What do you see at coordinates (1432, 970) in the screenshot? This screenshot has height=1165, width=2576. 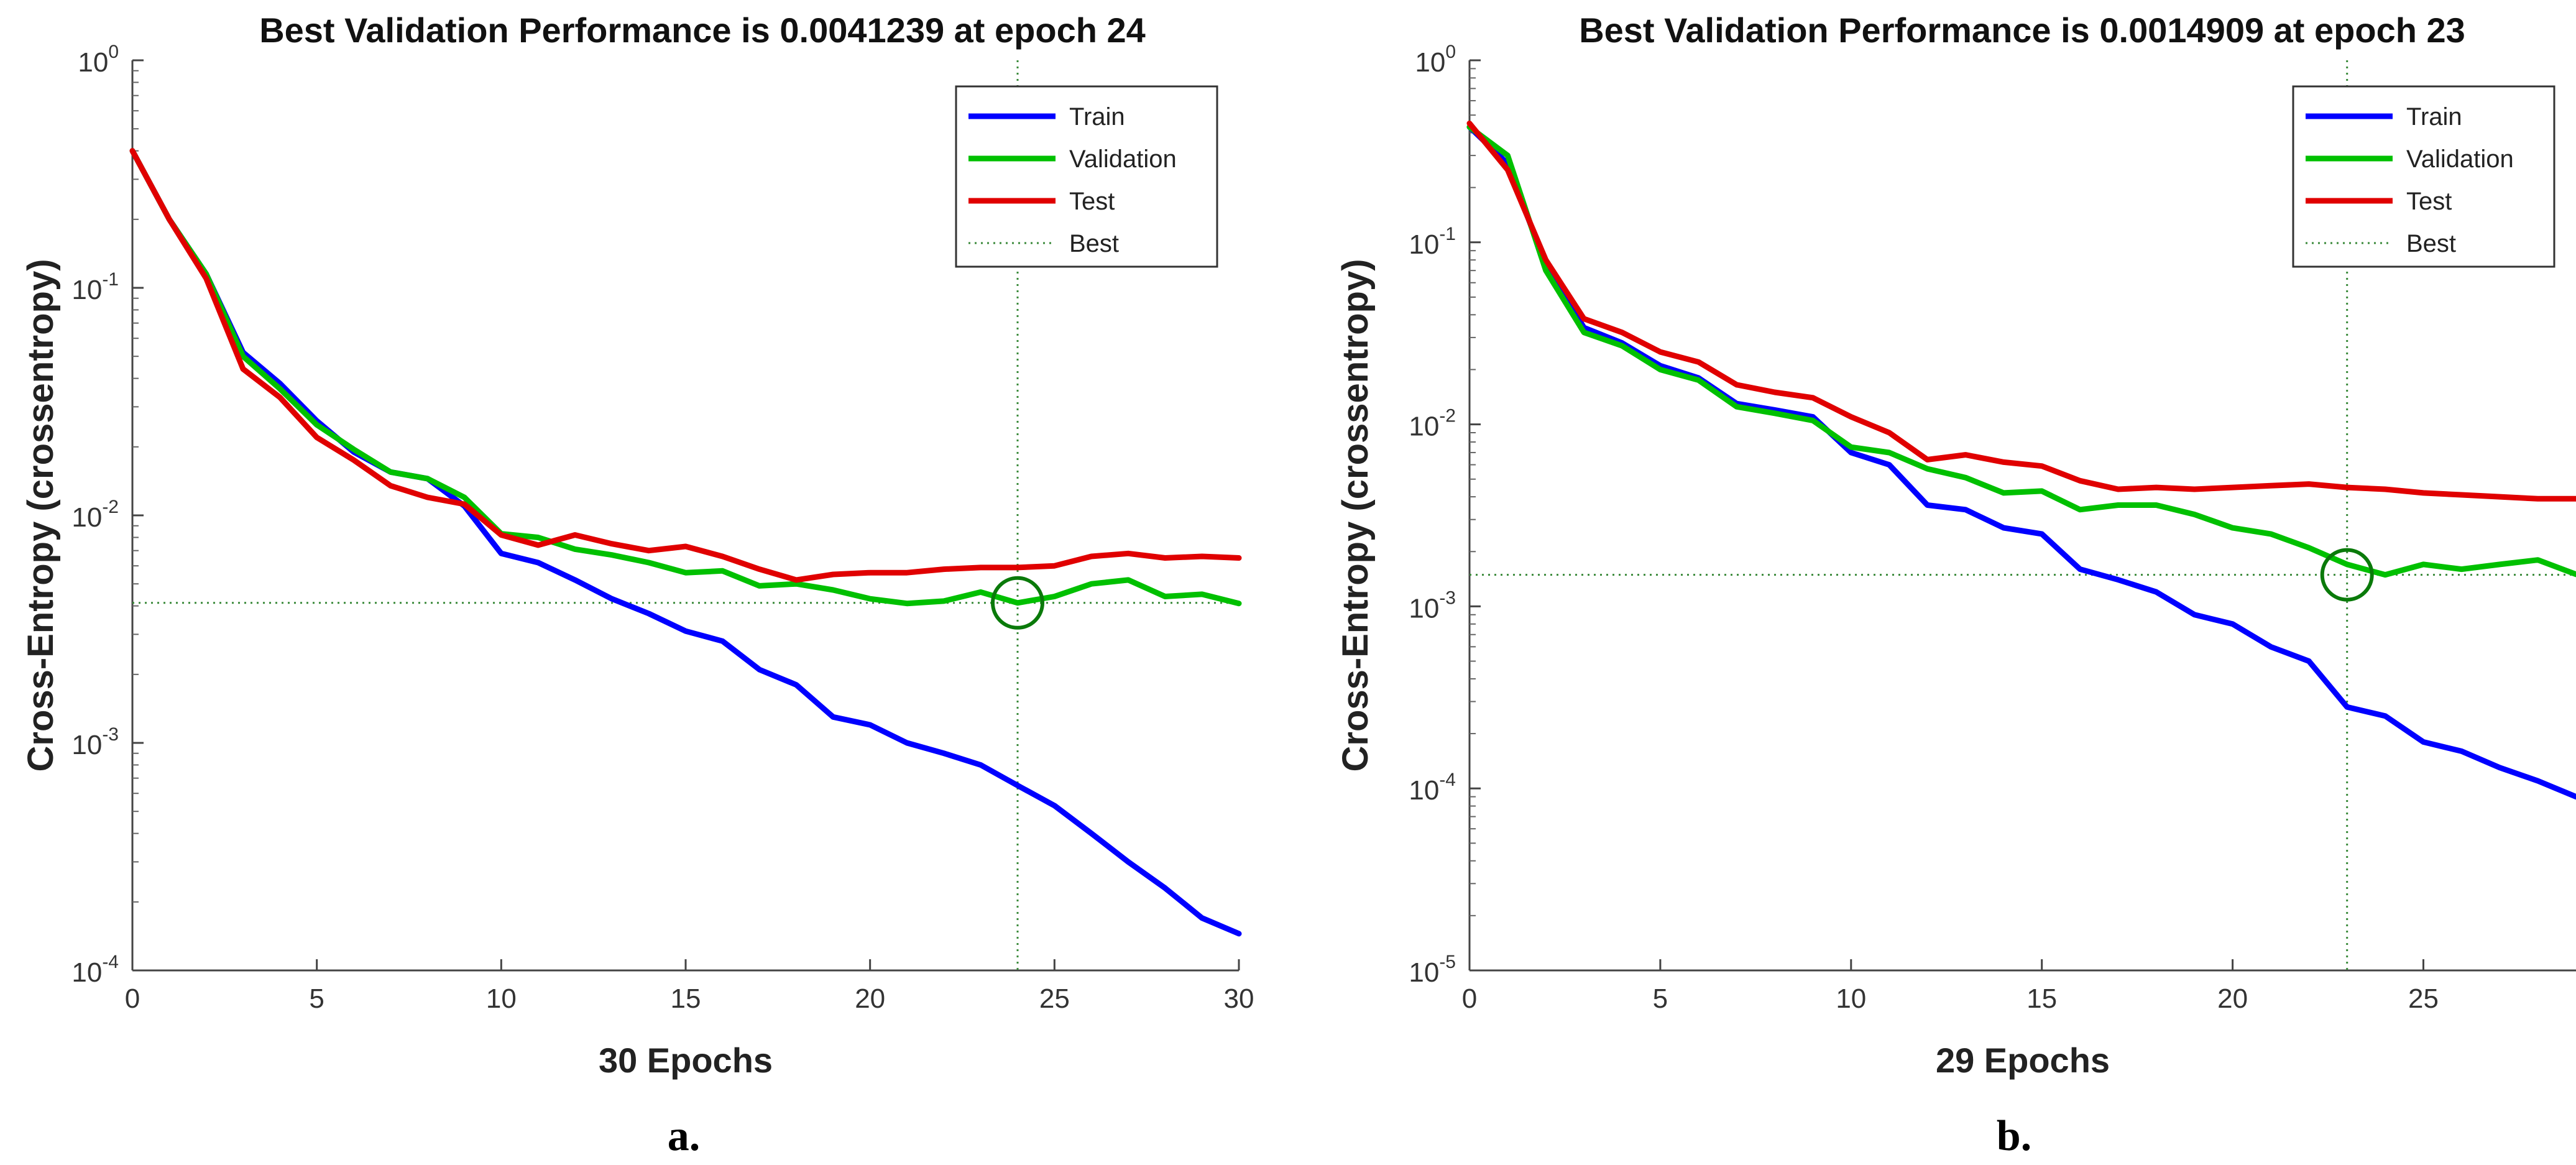 I see `y-tick-label: 10⁻⁵` at bounding box center [1432, 970].